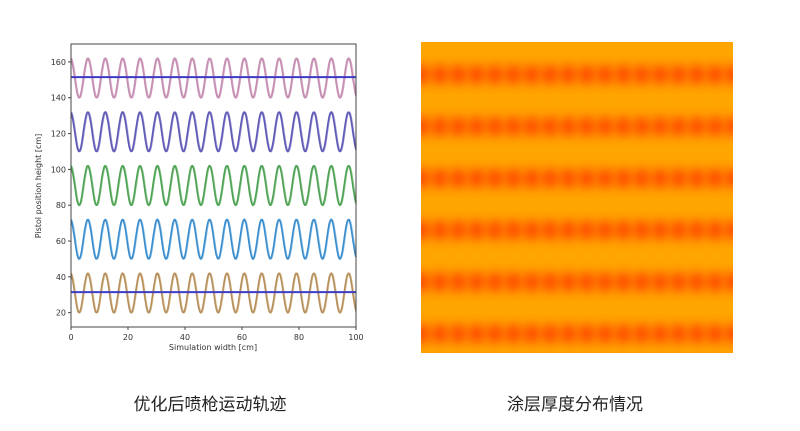 The image size is (800, 431). Describe the element at coordinates (70, 337) in the screenshot. I see `x-tick-label: 0` at that location.